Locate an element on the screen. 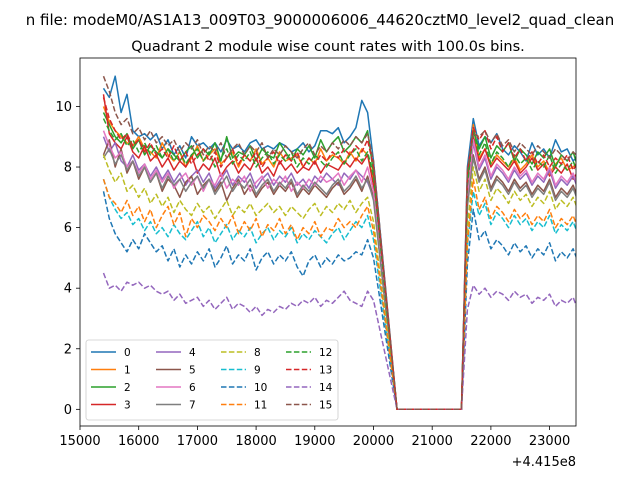 The width and height of the screenshot is (640, 480). legend-label-6: 6 is located at coordinates (192, 388).